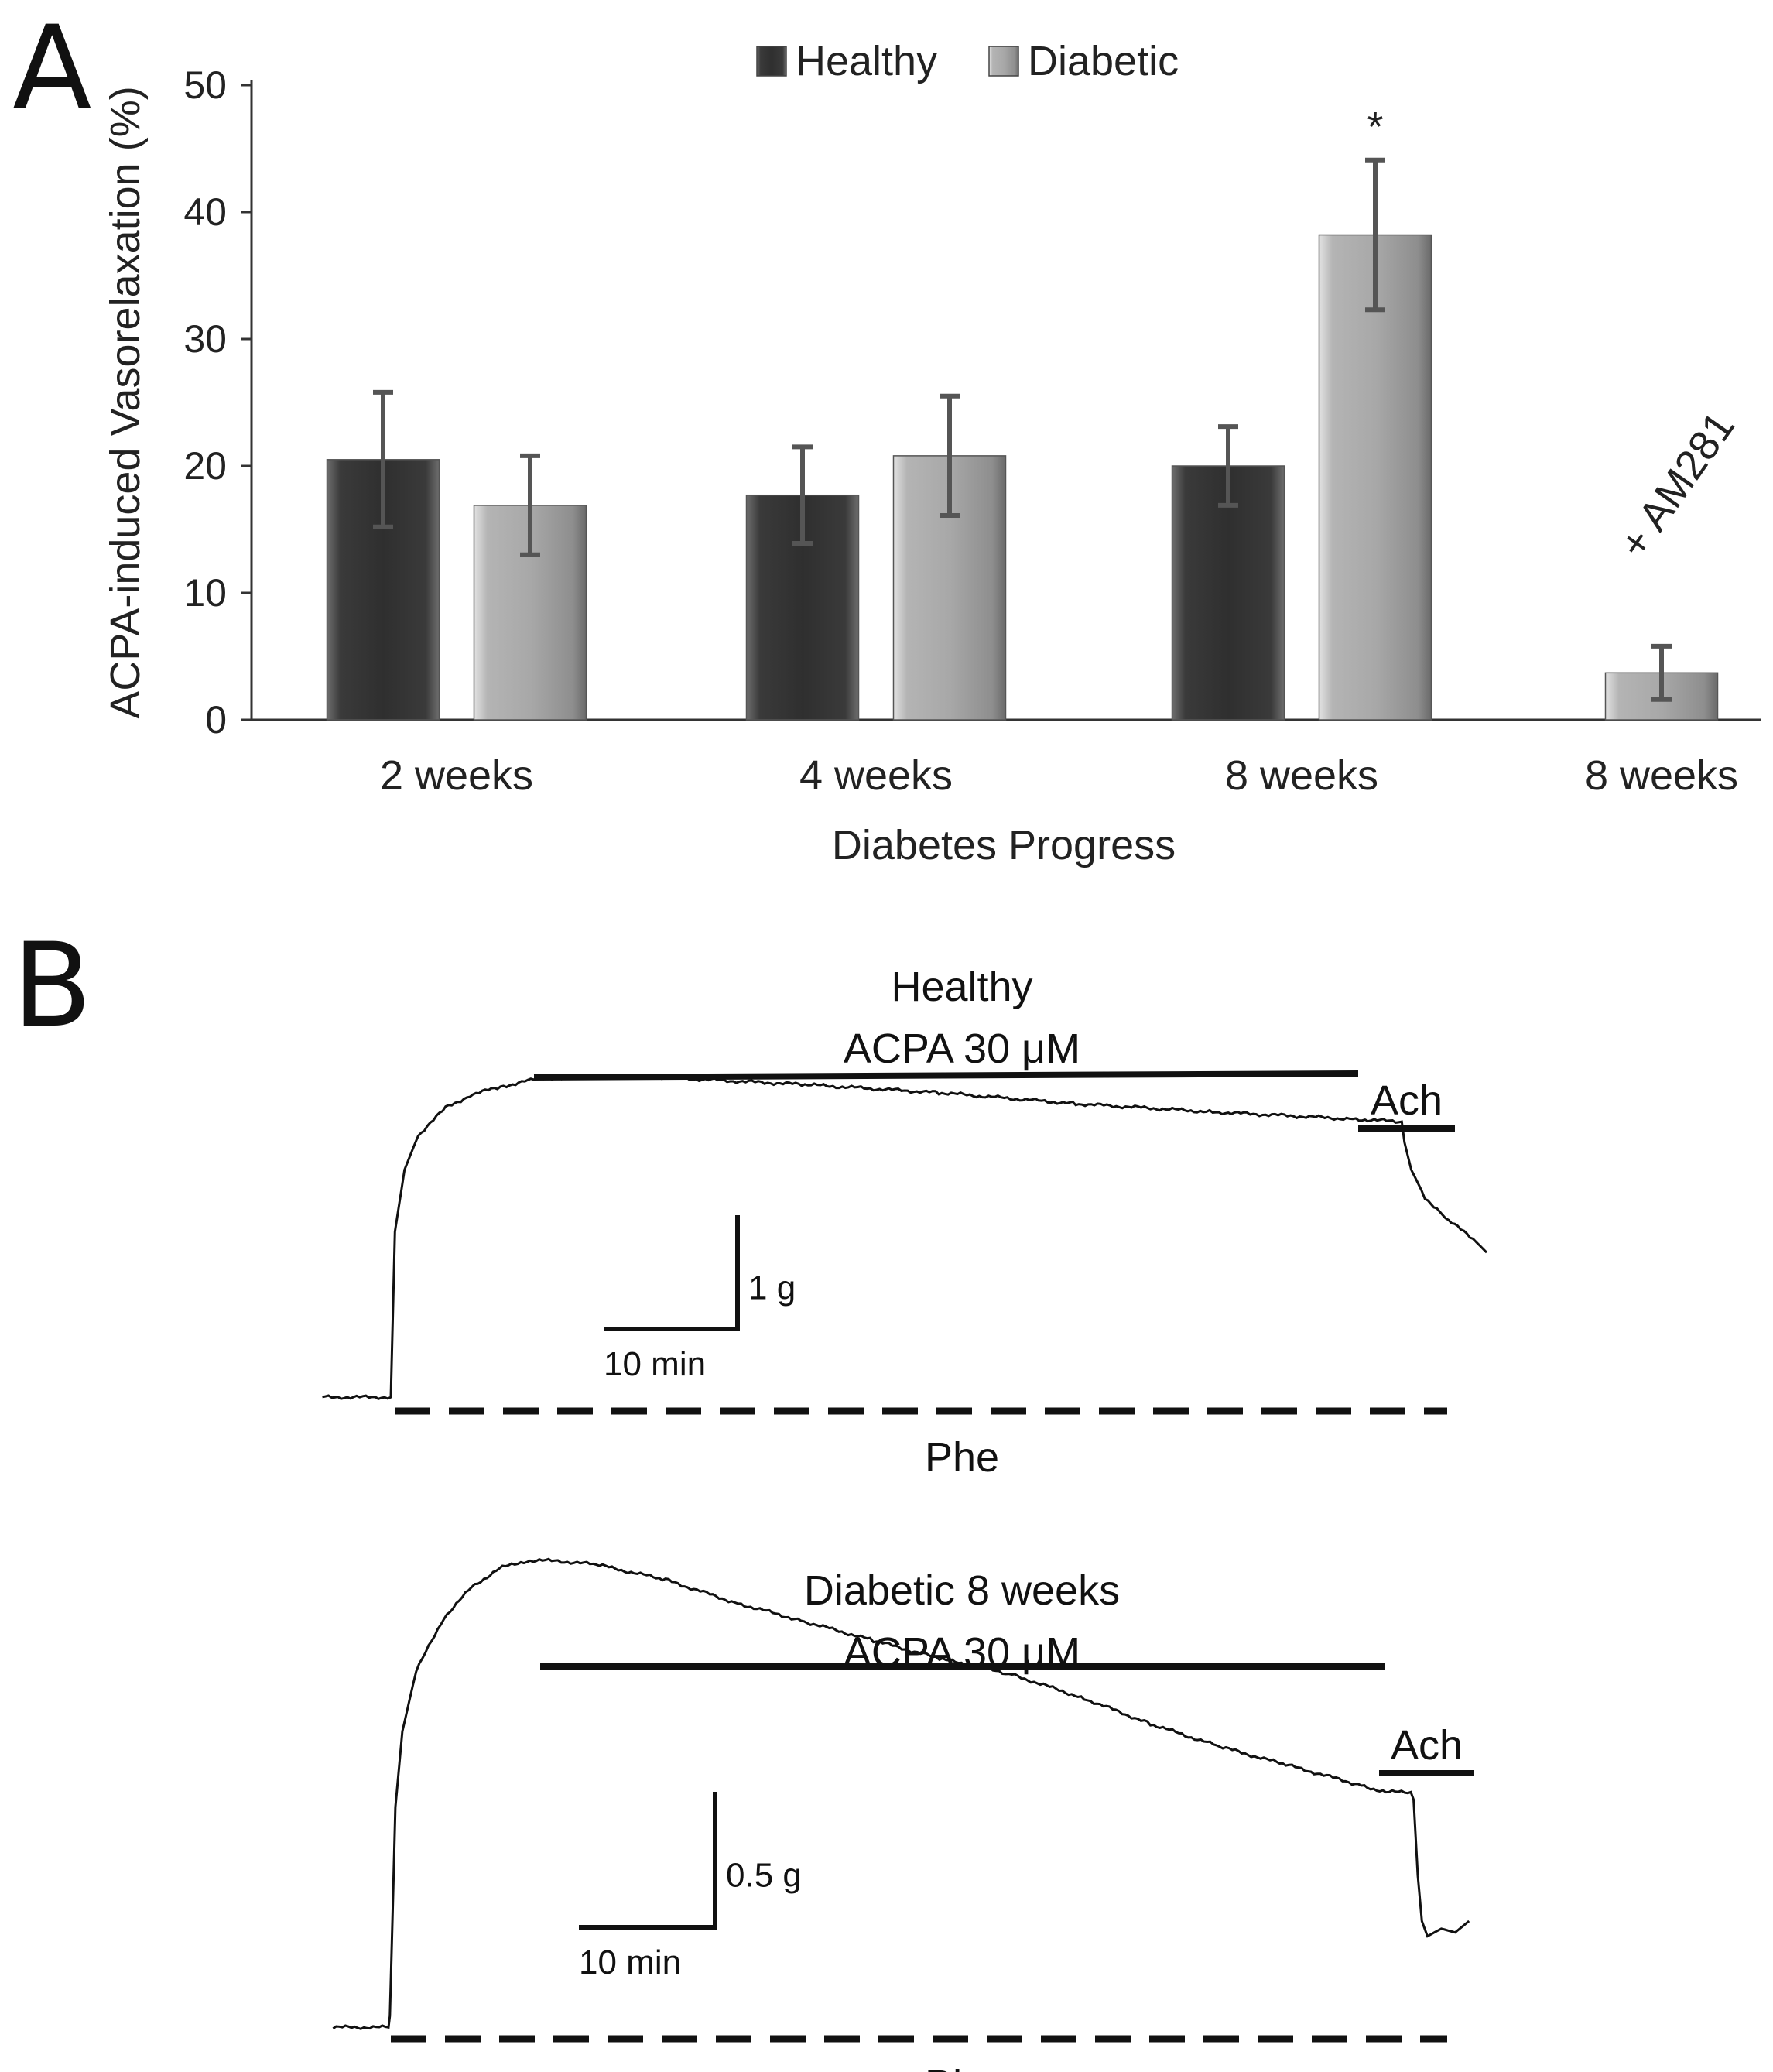 The width and height of the screenshot is (1773, 2072). I want to click on legend-swatch-diabetic, so click(1003, 61).